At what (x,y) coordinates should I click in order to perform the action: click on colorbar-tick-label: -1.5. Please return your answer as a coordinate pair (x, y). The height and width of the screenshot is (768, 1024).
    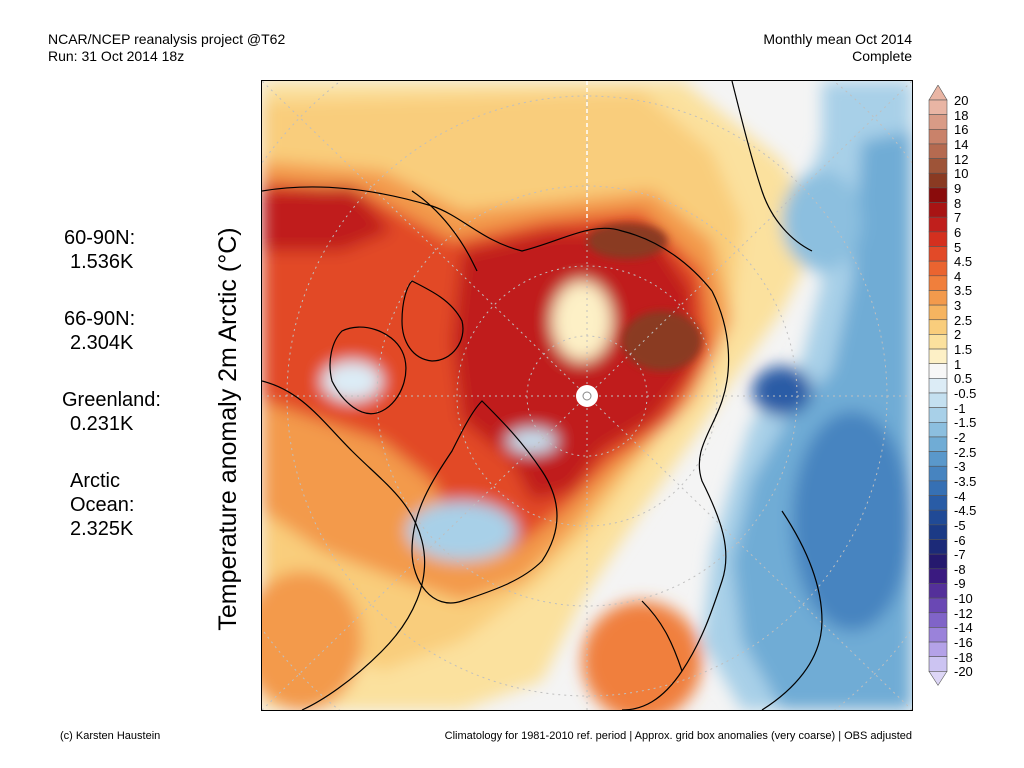
    Looking at the image, I should click on (965, 423).